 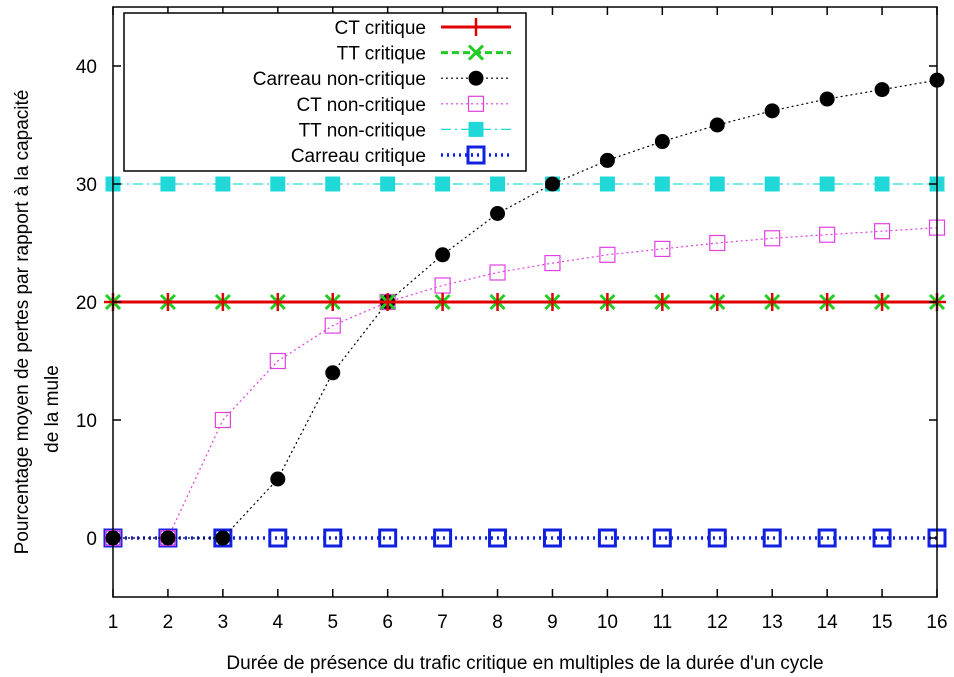 What do you see at coordinates (358, 156) in the screenshot?
I see `legend-label: Carreau critique` at bounding box center [358, 156].